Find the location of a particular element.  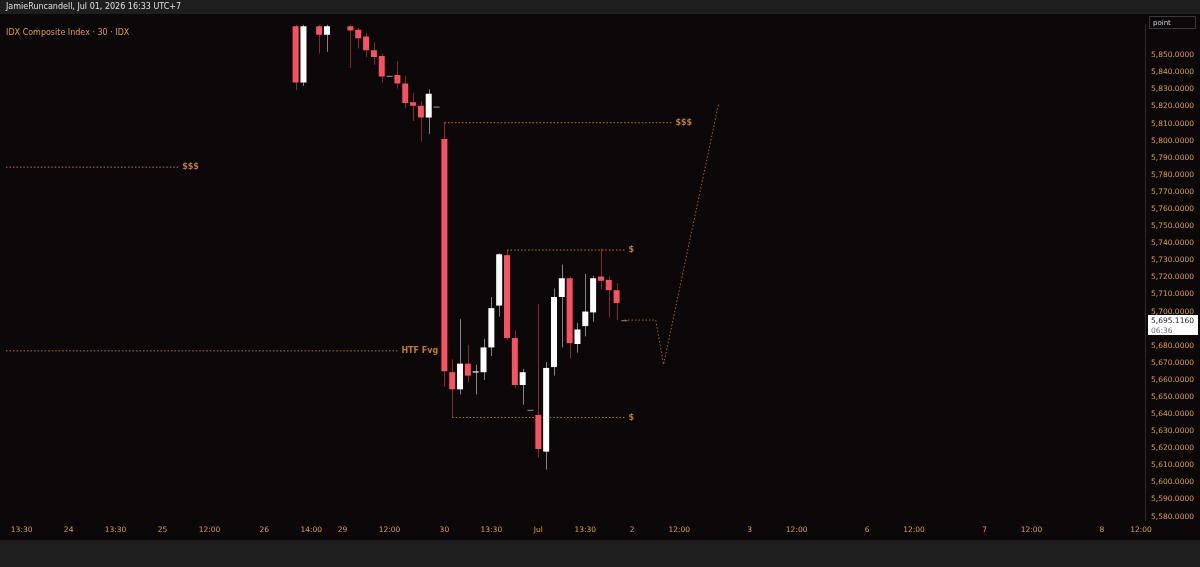

series-label: HTF Fvg is located at coordinates (420, 350).